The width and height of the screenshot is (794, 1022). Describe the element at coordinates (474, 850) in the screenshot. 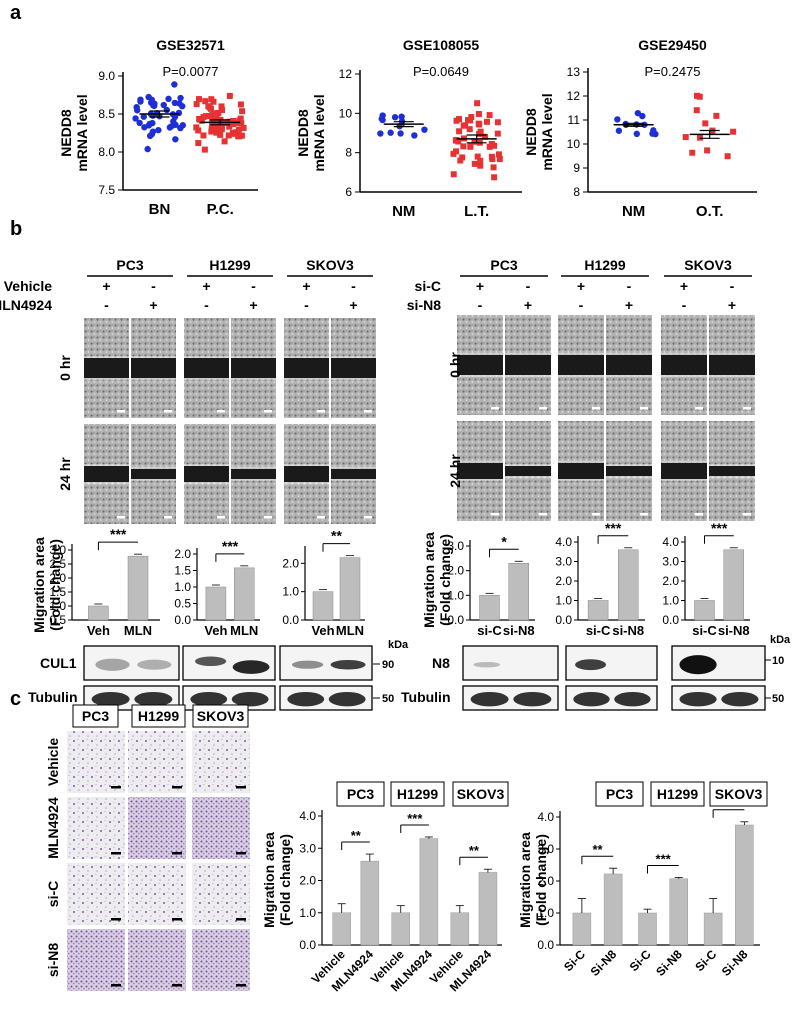

I see `significance-label: **` at that location.